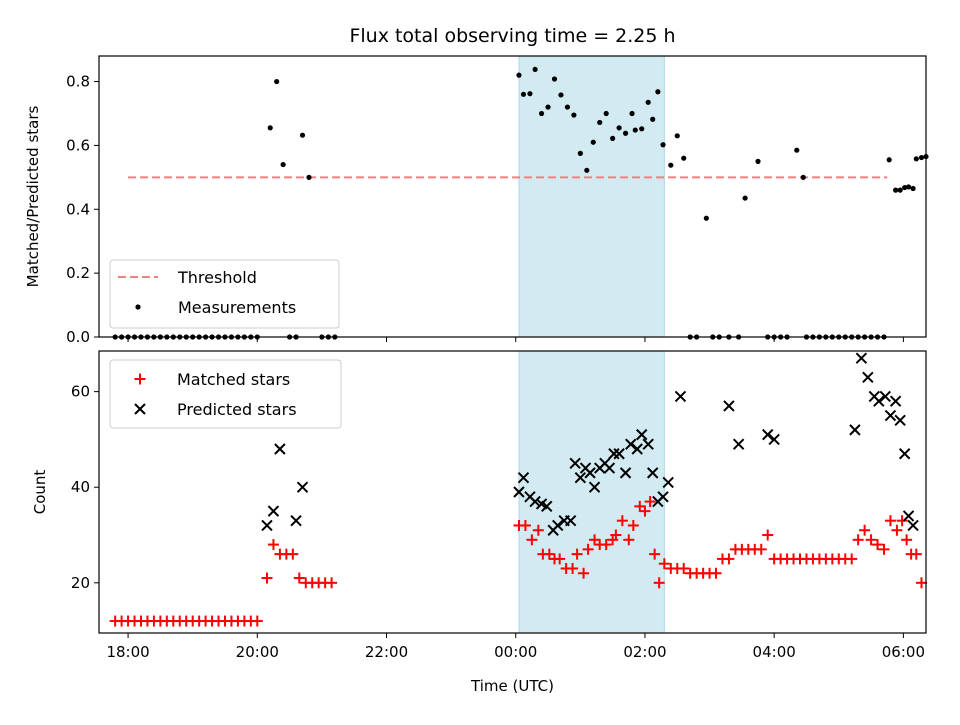  I want to click on legend-x-marker, so click(140, 409).